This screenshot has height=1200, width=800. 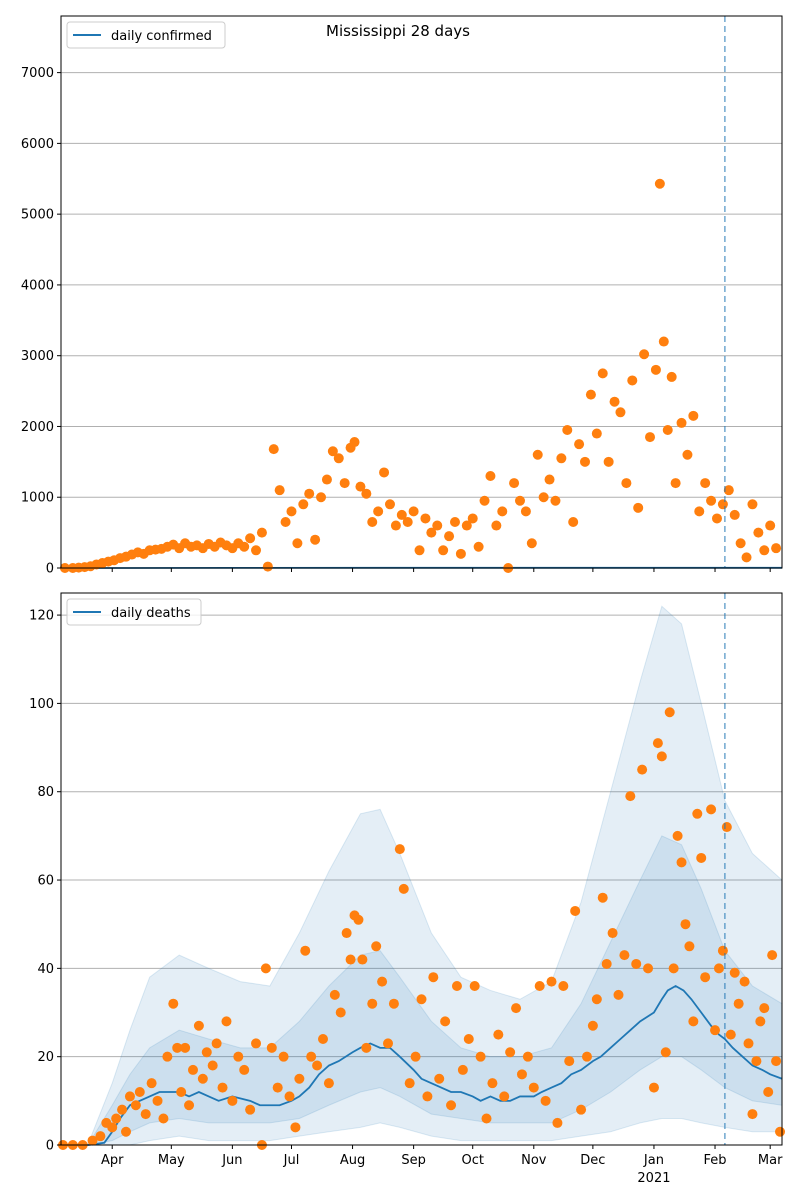 I want to click on deaths-y-ticks: 0 20 40 60 80 100 120, so click(x=45, y=881).